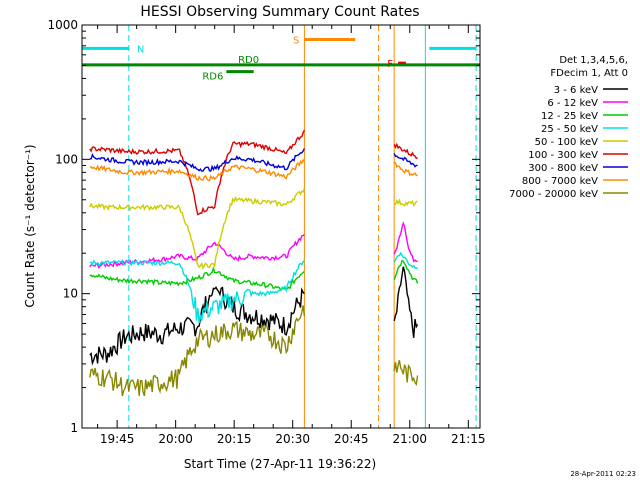  I want to click on legend-header-1: Det 1,3,4,5,6,, so click(593, 60).